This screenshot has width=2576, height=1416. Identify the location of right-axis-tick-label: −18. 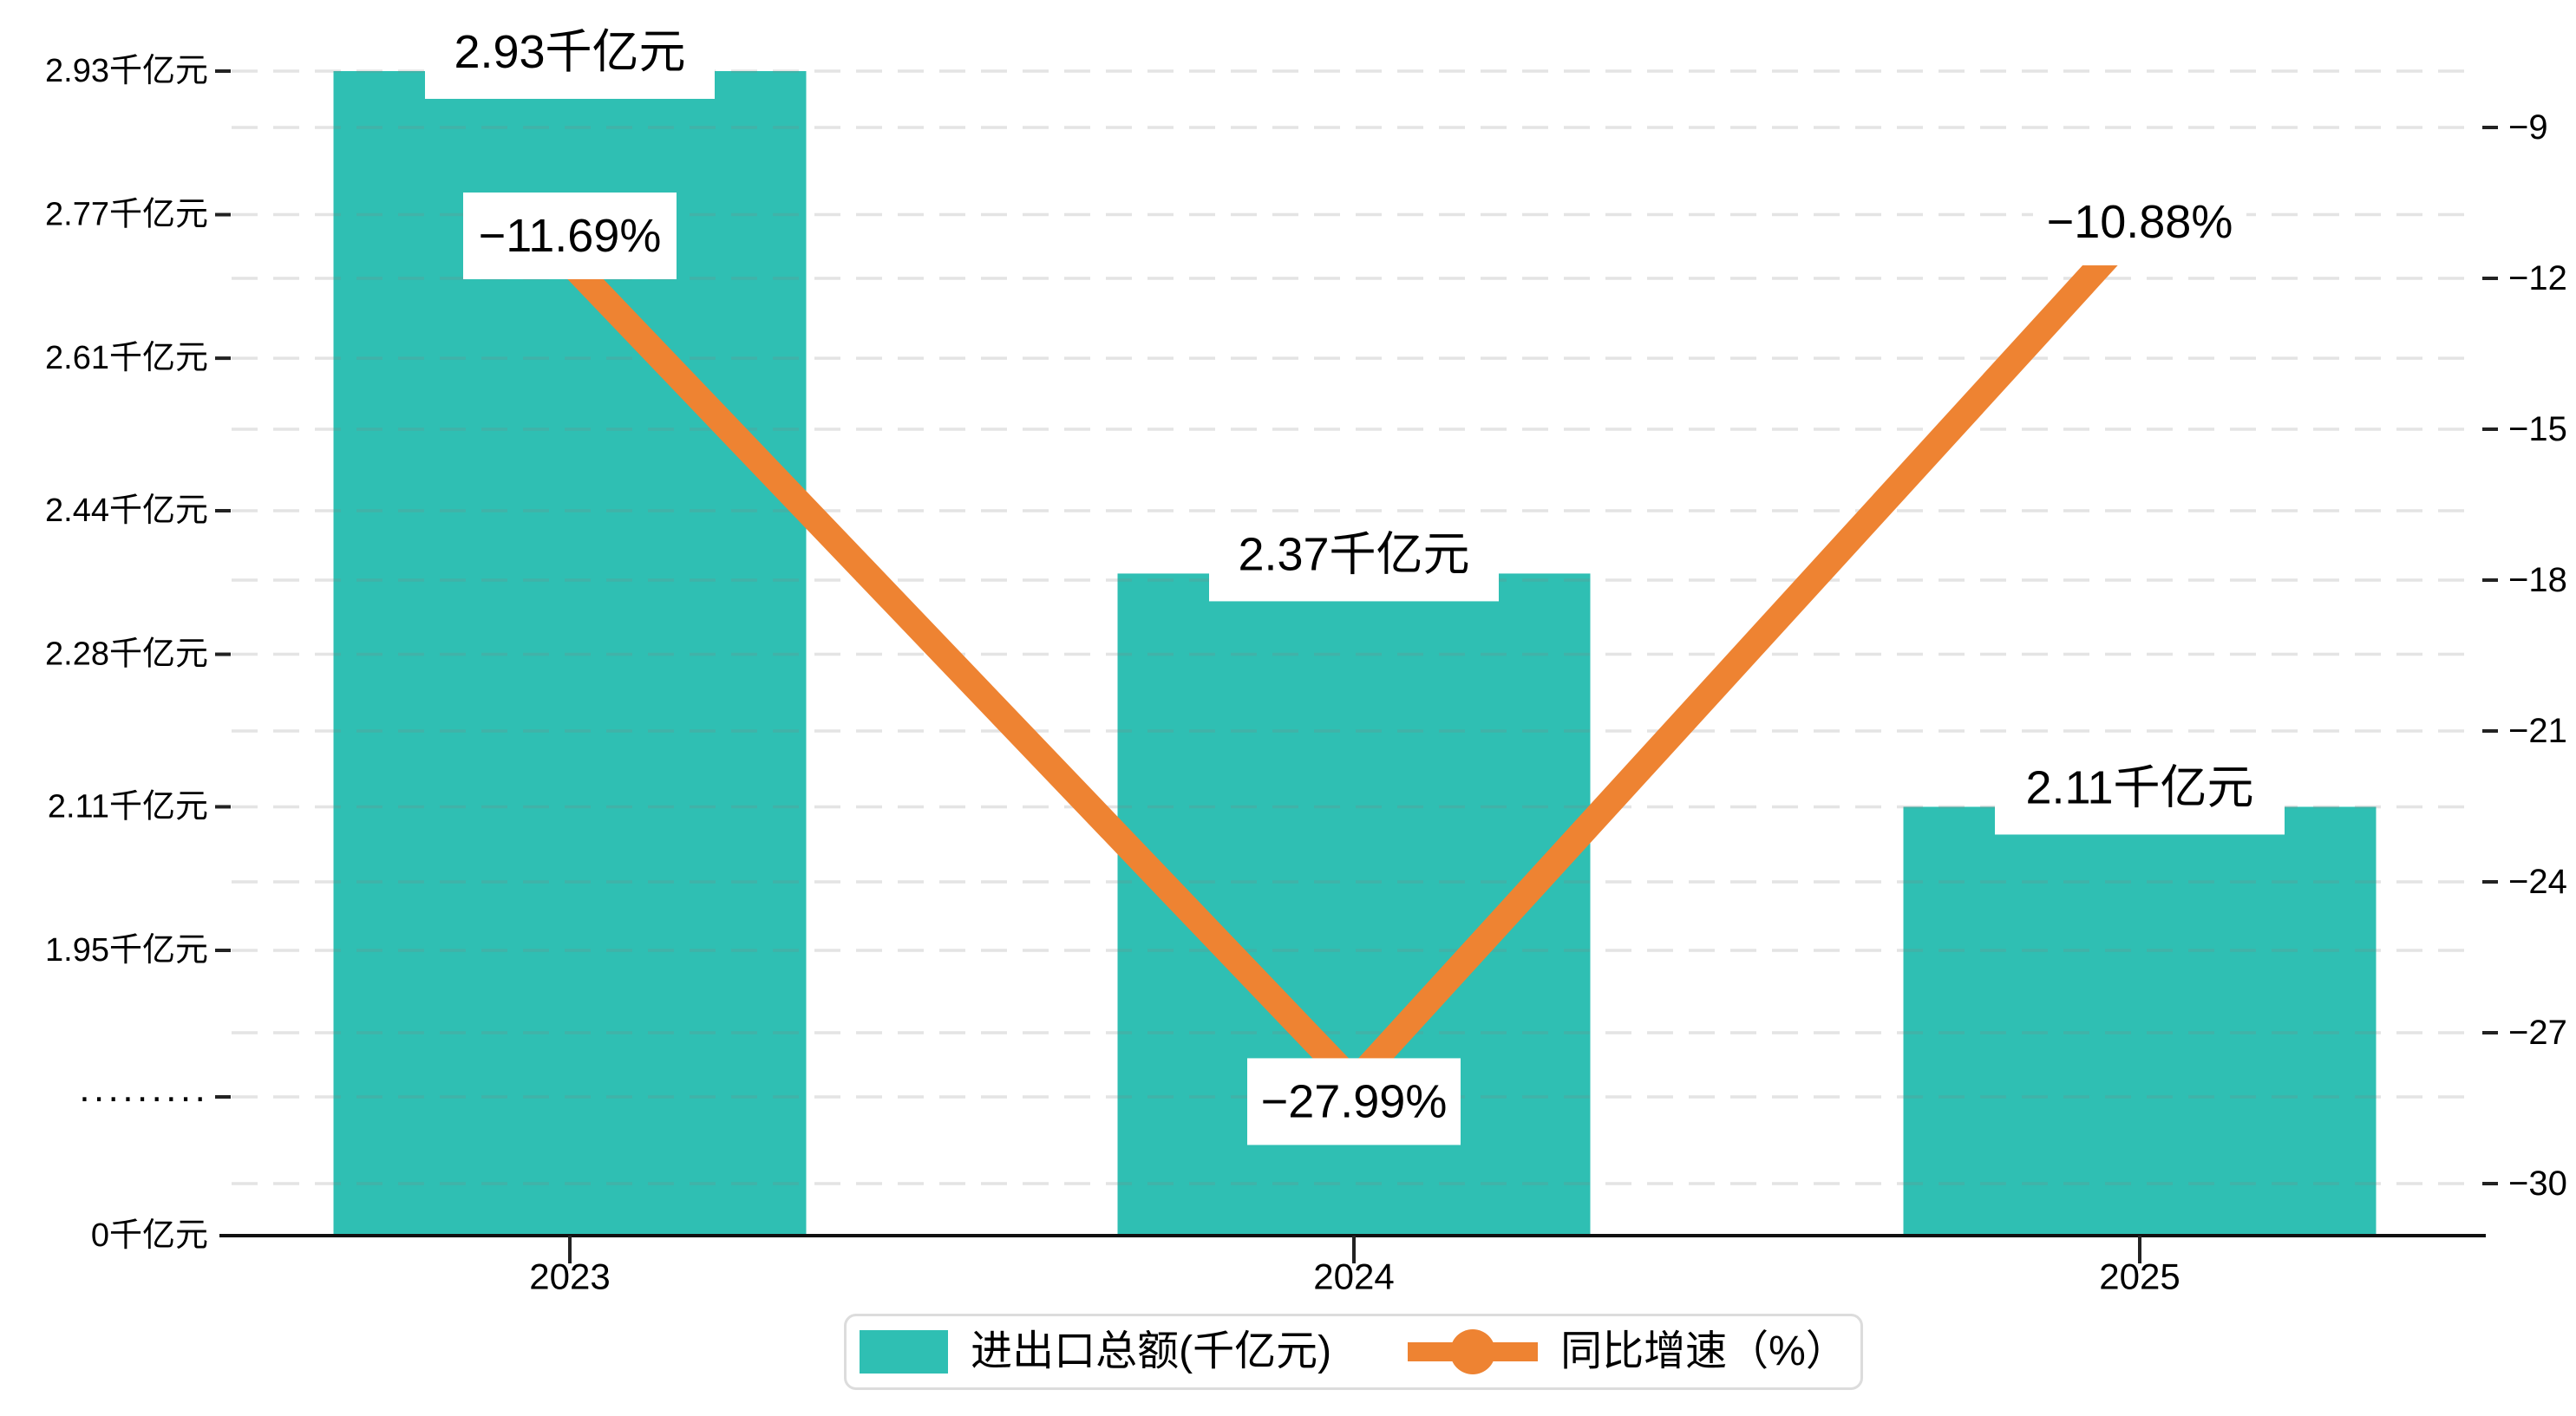
(2537, 580).